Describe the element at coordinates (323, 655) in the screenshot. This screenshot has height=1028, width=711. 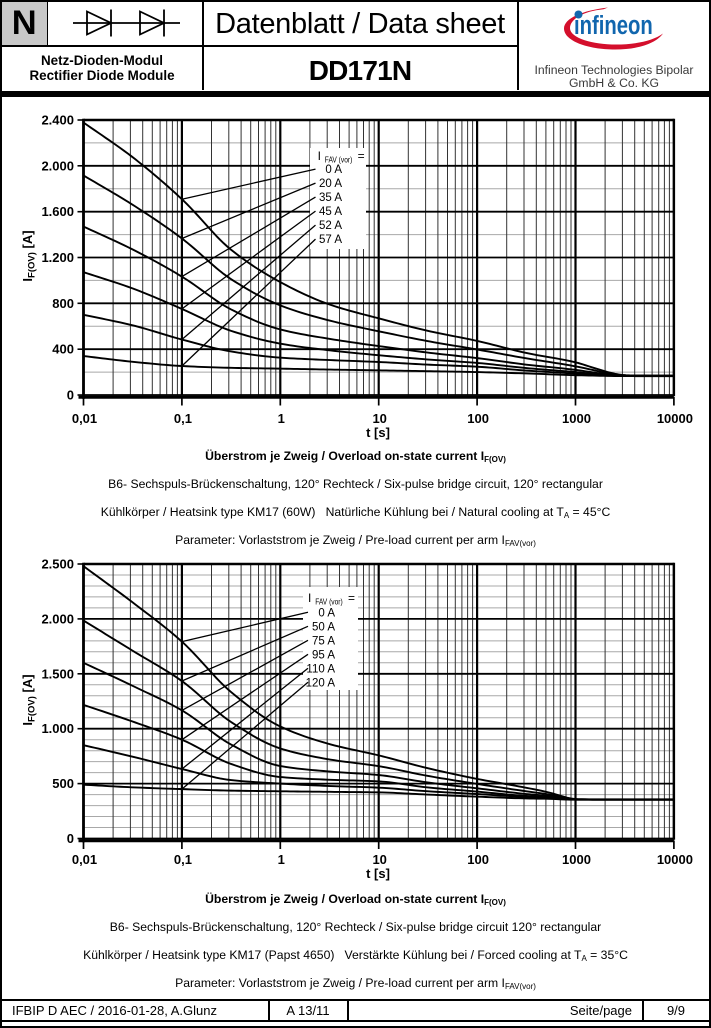
I see `svg-text: 95 A` at that location.